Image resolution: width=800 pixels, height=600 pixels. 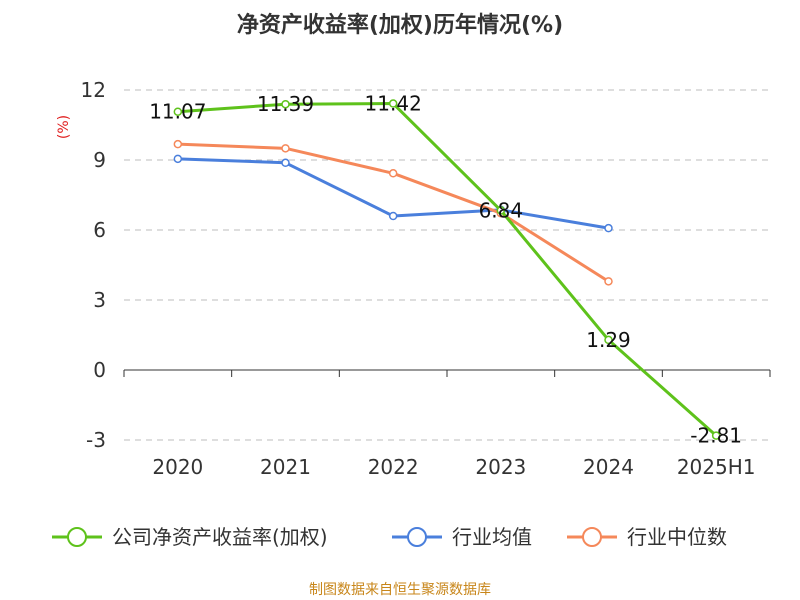 I want to click on y-axis-ticks: -3 0 3 6 9 12, so click(x=93, y=265).